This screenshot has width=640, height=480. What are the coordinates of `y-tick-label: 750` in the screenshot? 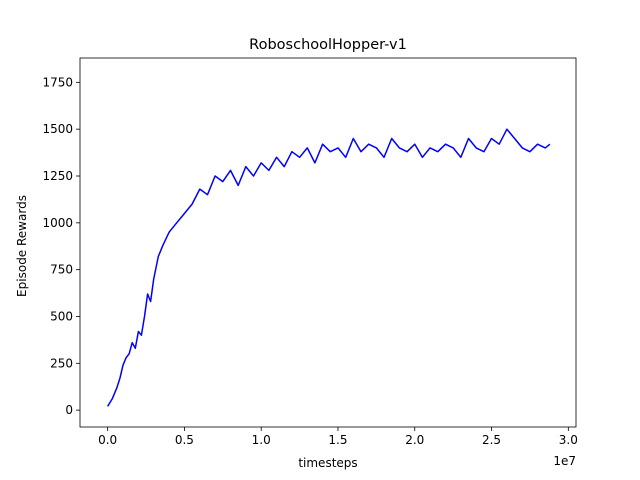 It's located at (61, 270).